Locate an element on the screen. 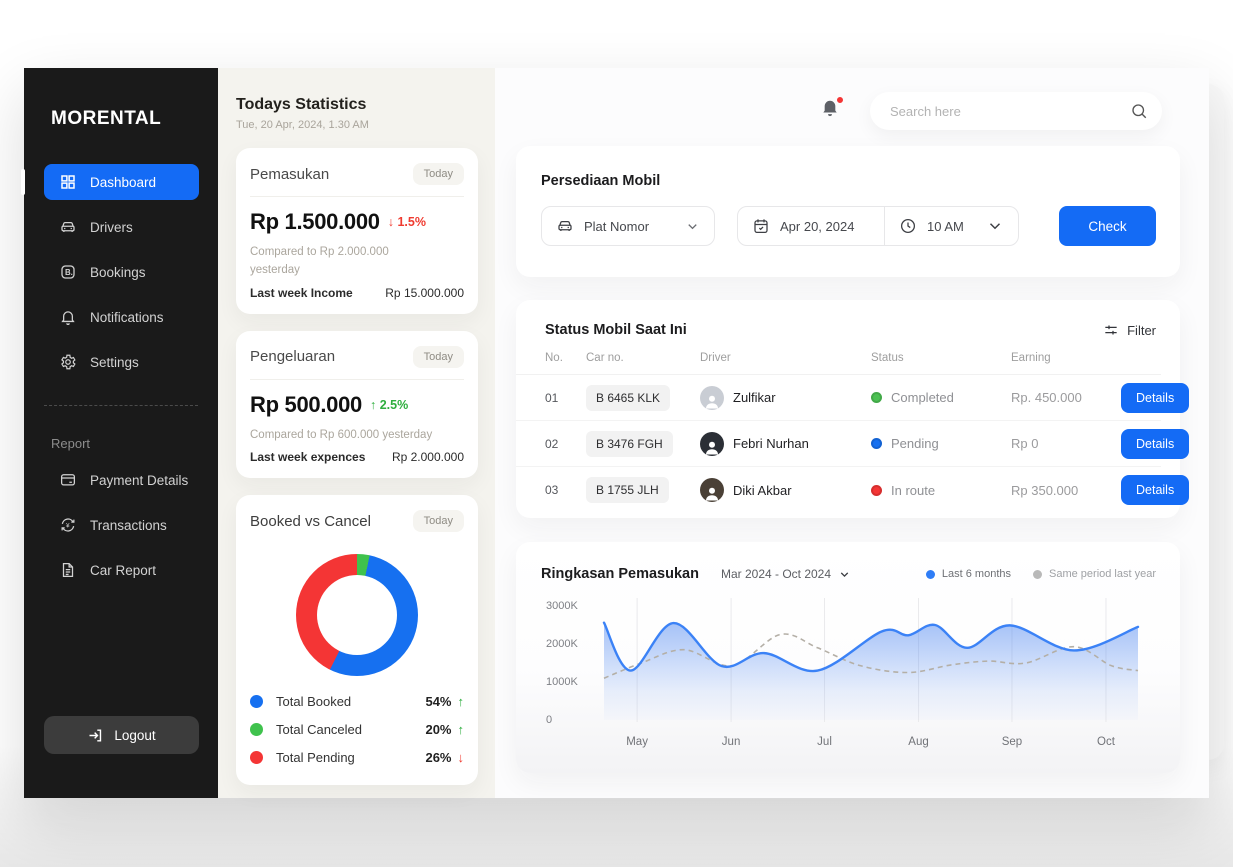 Image resolution: width=1233 pixels, height=867 pixels. income-compare-text: Compared to Rp 2.000.000 yesterday is located at coordinates (319, 261).